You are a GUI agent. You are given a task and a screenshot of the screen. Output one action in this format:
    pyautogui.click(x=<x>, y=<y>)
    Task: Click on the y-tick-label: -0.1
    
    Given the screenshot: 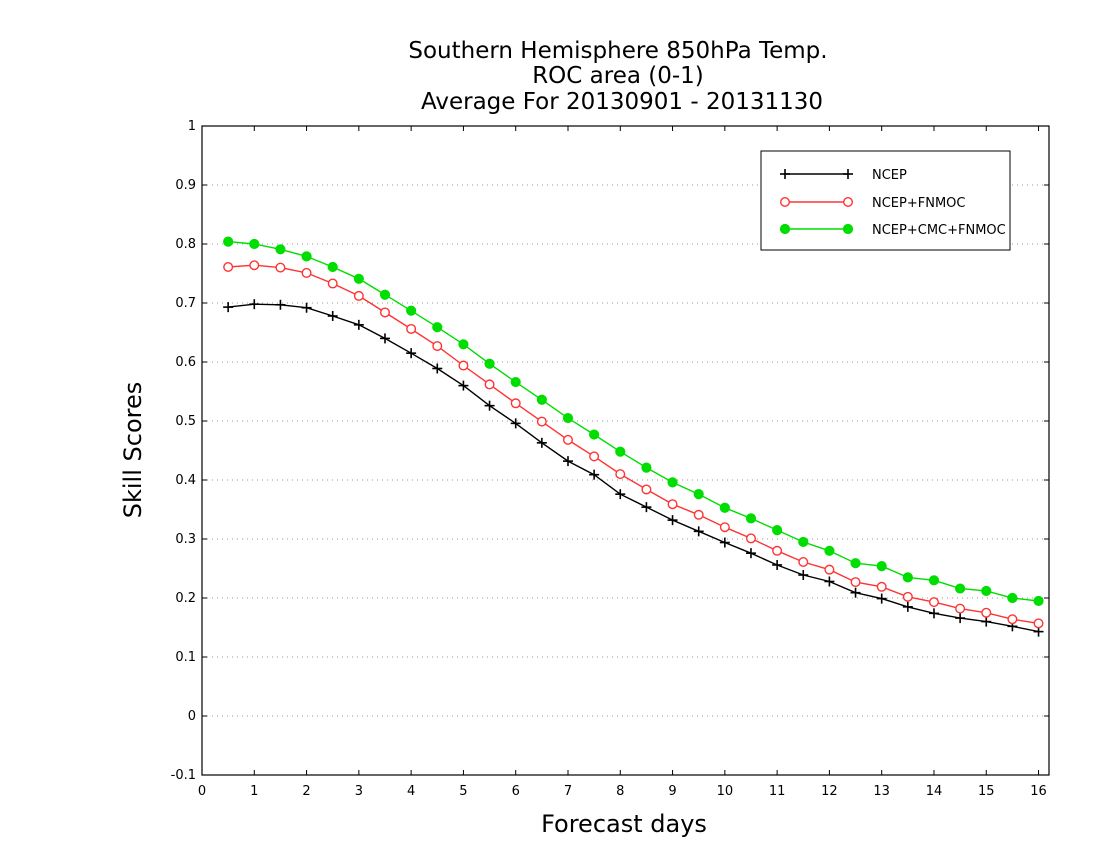 What is the action you would take?
    pyautogui.click(x=183, y=775)
    